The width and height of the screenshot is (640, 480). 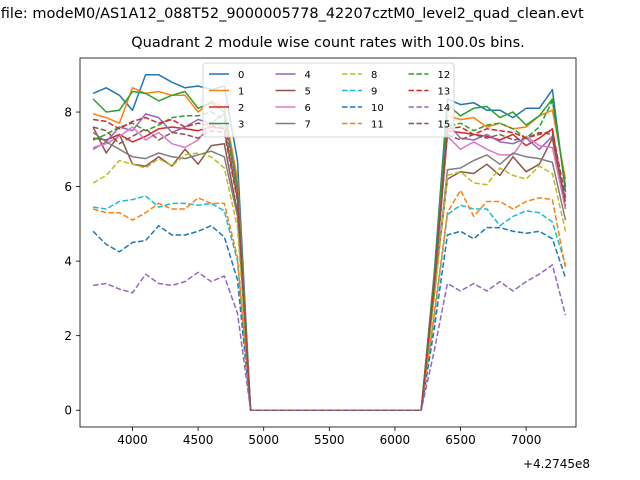 I want to click on legend-label-10: 10, so click(x=377, y=108).